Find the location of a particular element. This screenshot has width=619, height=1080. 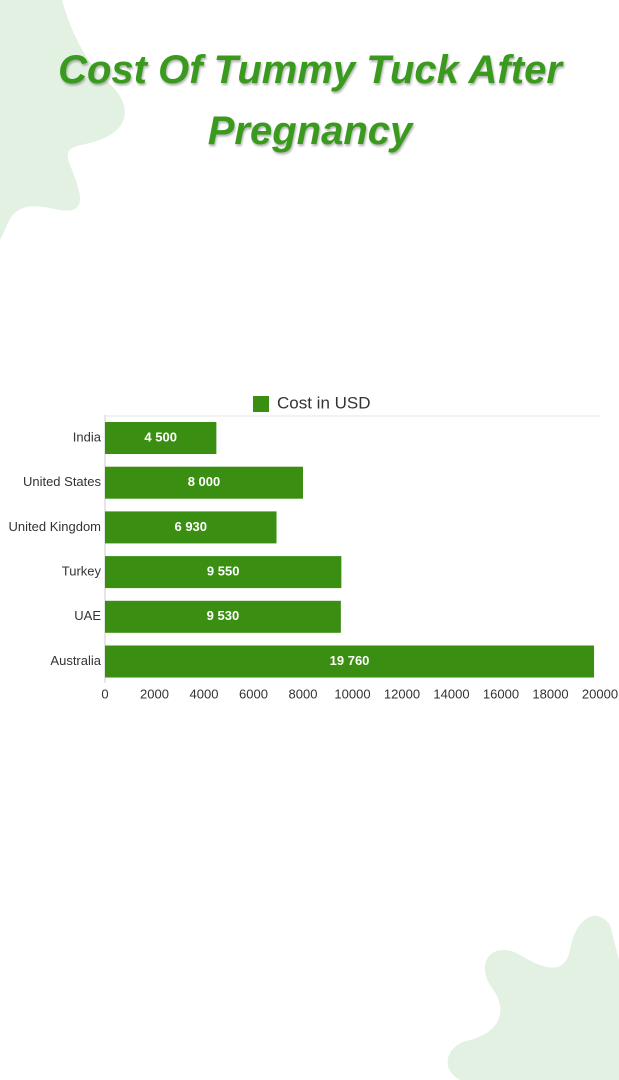

value-label: 9 530 is located at coordinates (223, 615).